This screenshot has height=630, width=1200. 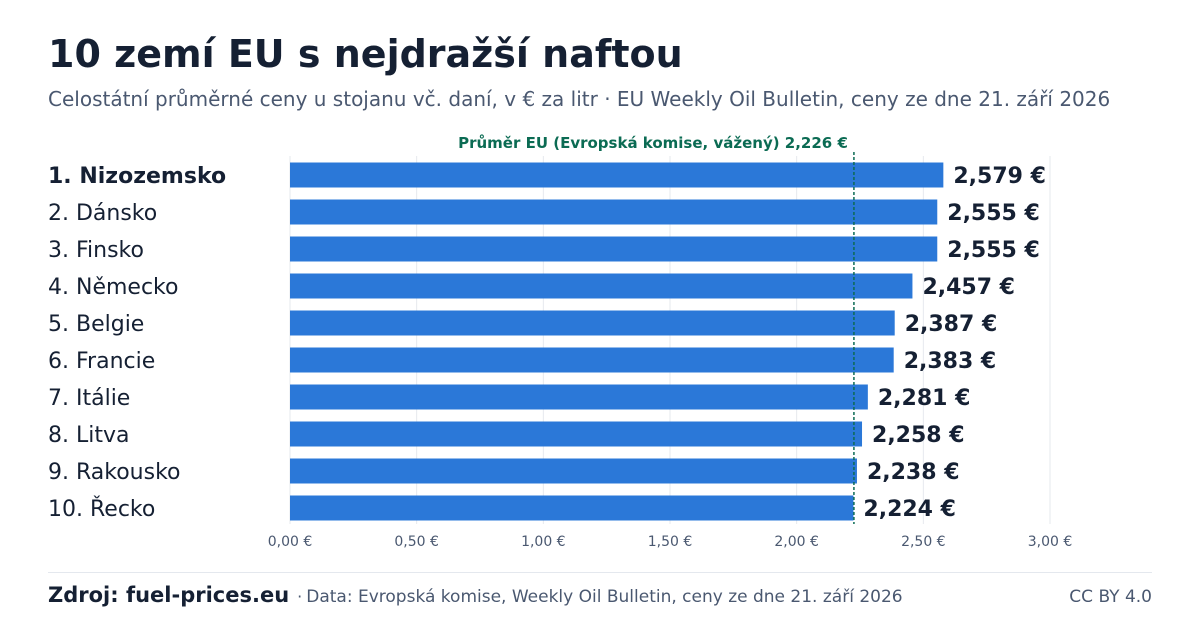 I want to click on x-tick-label: 2,00 €, so click(x=796, y=542).